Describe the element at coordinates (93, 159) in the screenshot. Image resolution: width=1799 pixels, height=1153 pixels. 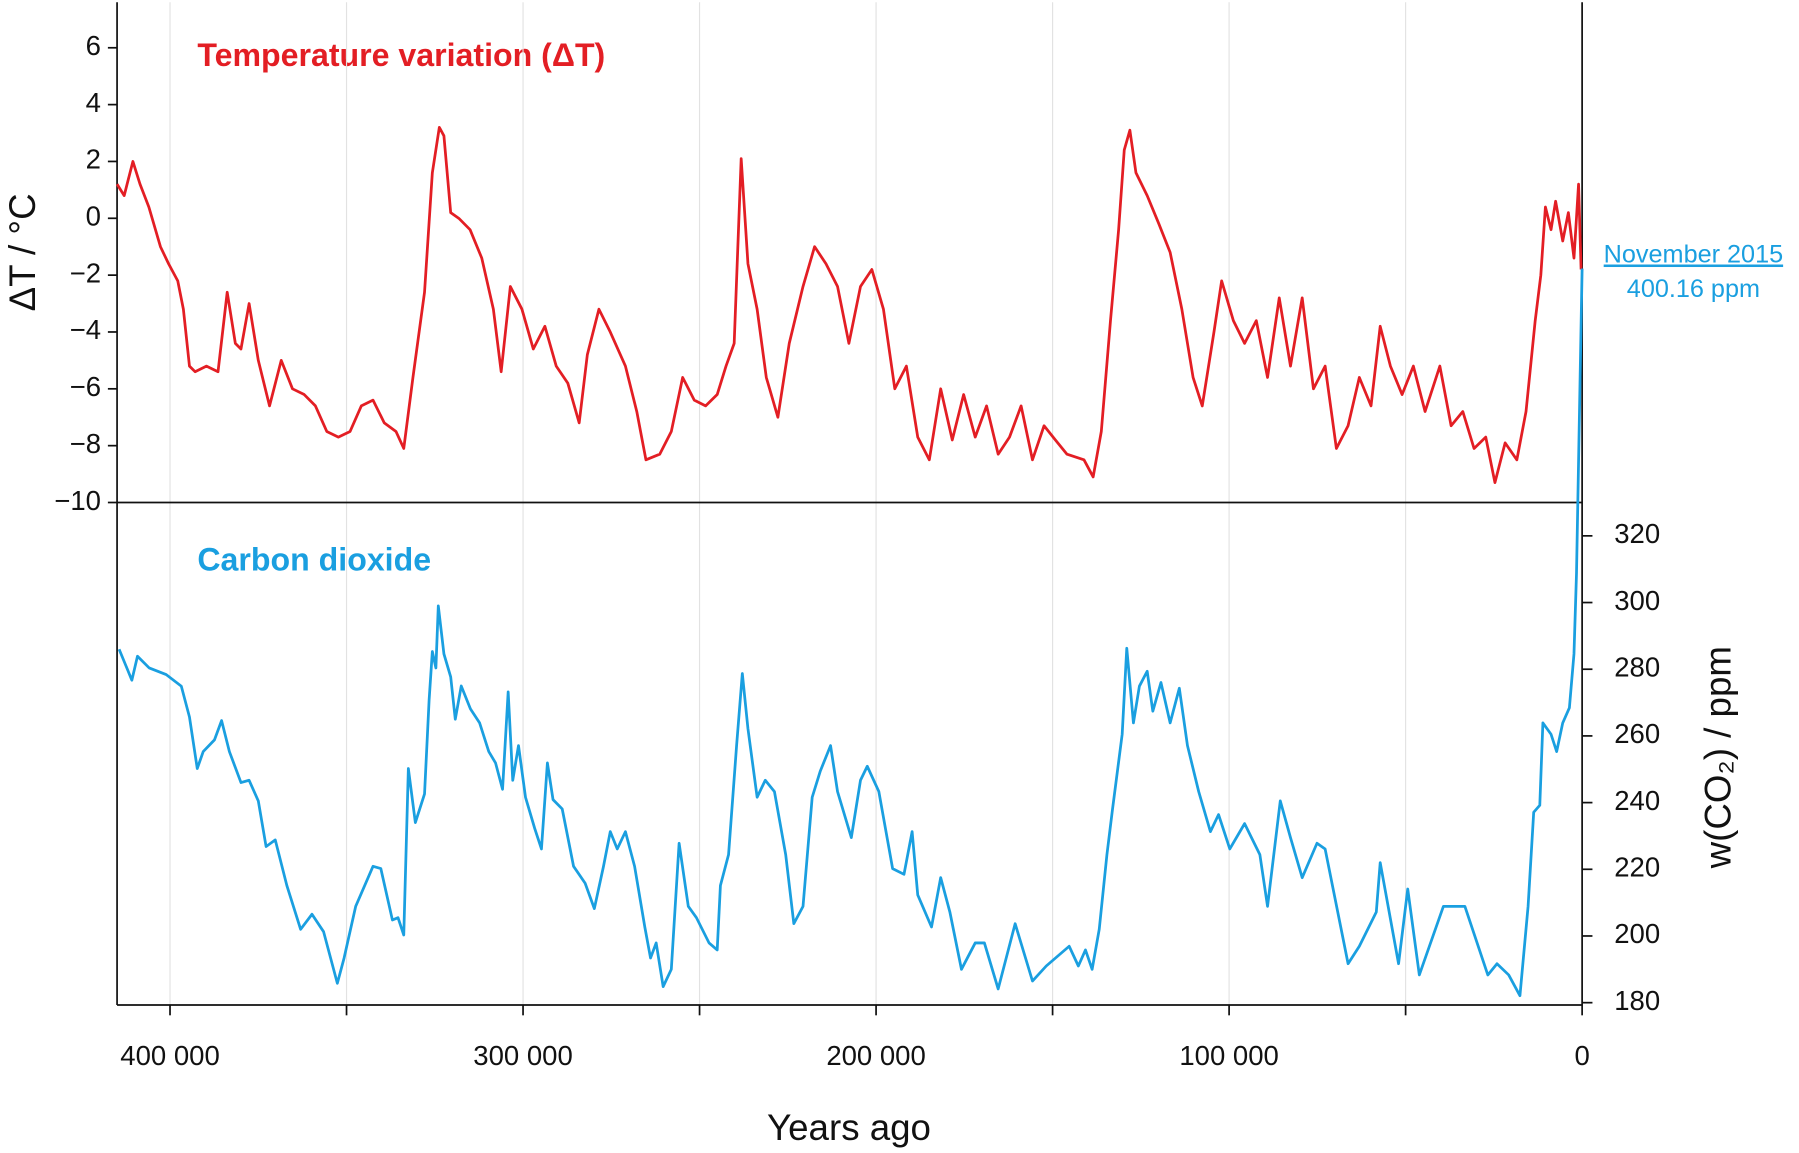
I see `y-tick-label: 2` at that location.